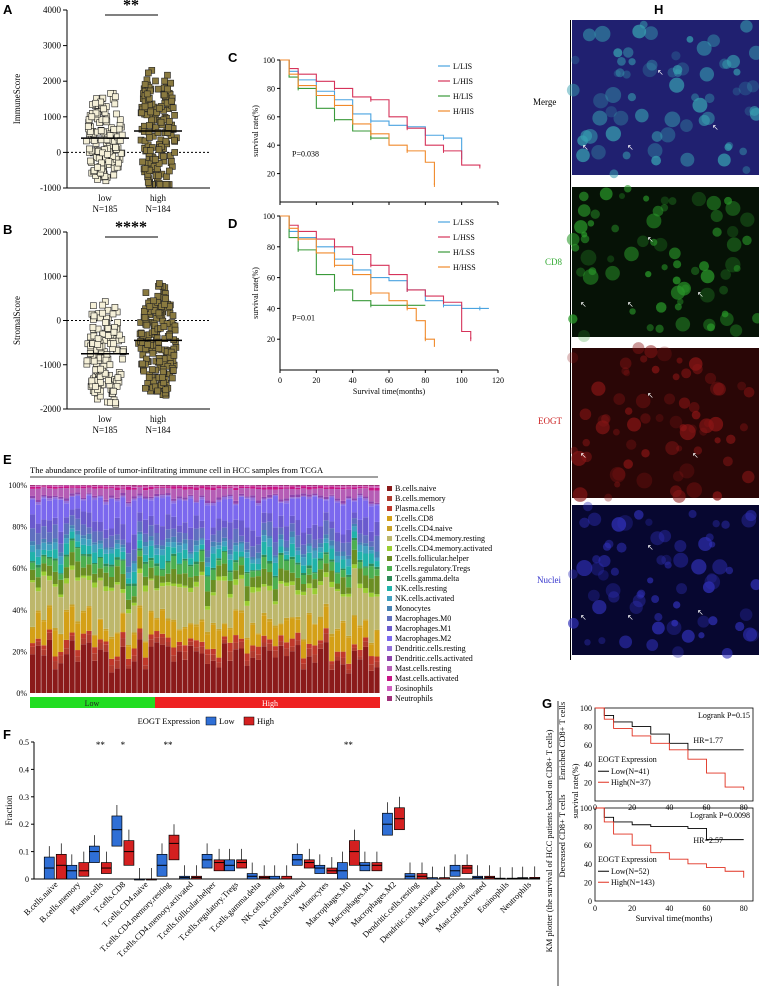 The image size is (759, 986). I want to click on arrow-marker: ↖, so click(700, 612).